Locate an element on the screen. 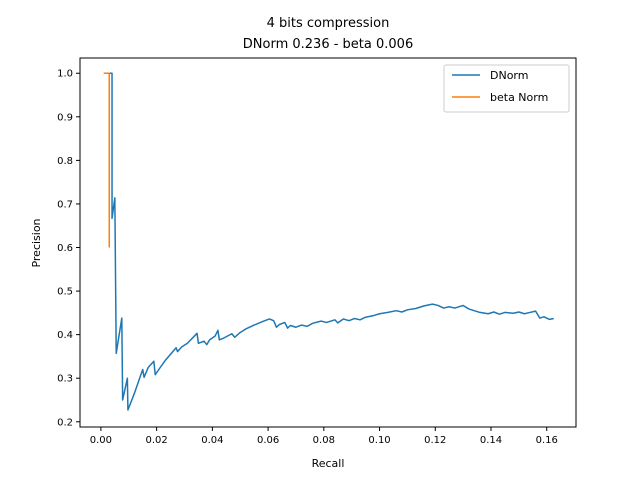 This screenshot has width=640, height=480. chart-title-line-1: 4 bits compression is located at coordinates (328, 23).